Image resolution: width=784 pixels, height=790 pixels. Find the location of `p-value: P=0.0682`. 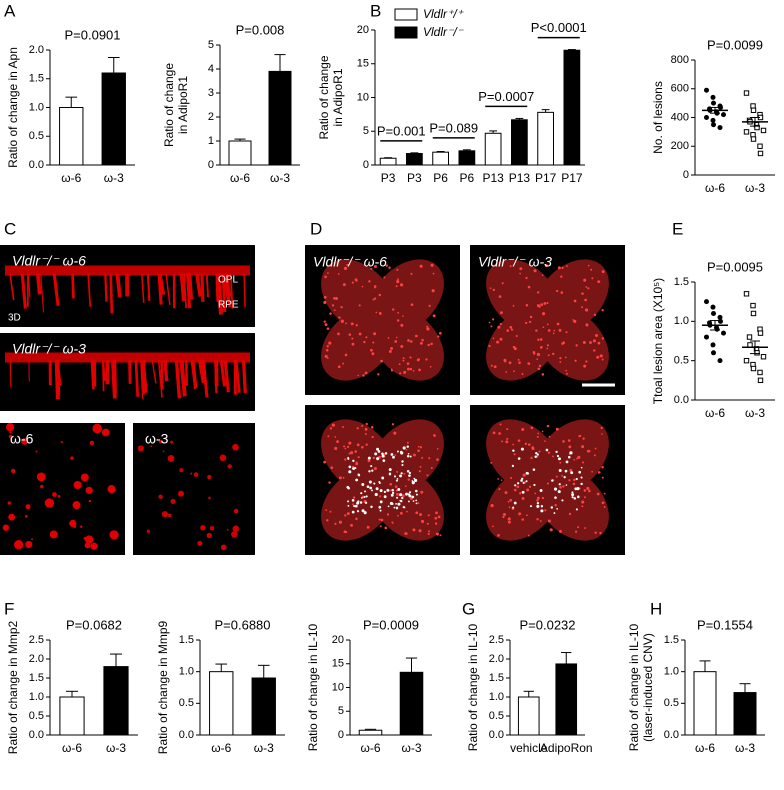

p-value: P=0.0682 is located at coordinates (94, 624).